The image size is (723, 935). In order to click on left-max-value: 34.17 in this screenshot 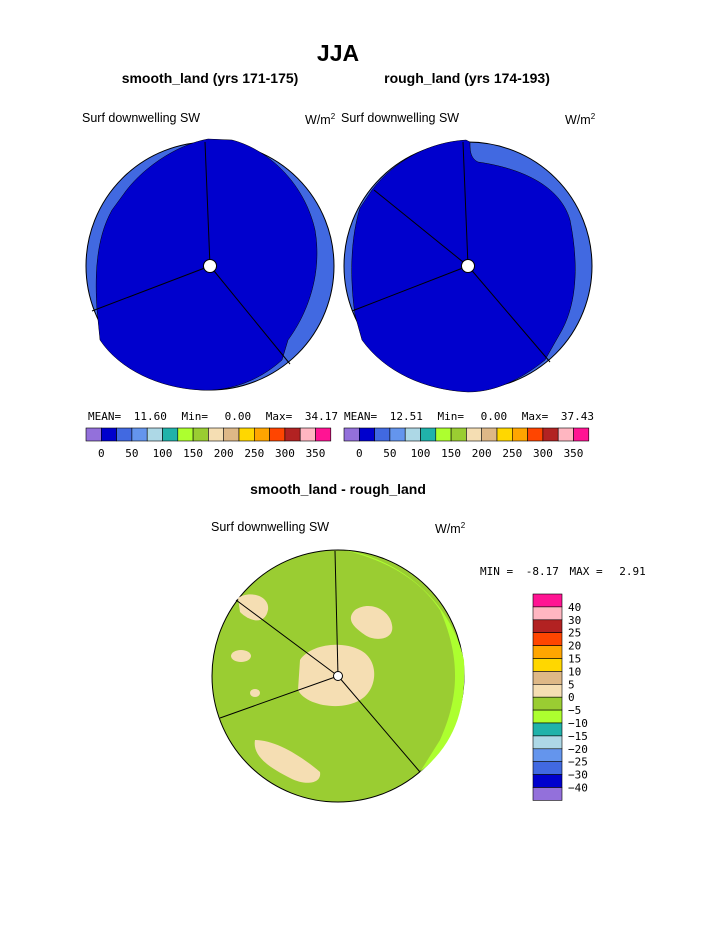, I will do `click(321, 416)`.